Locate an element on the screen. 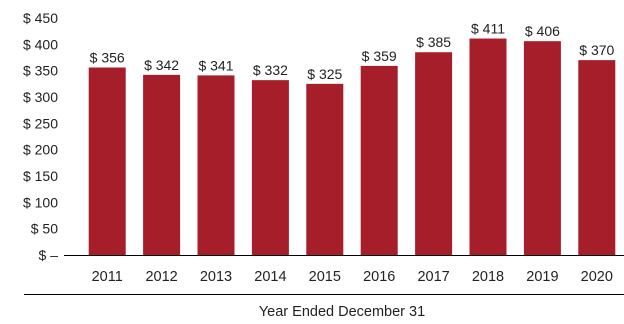 This screenshot has width=624, height=324. data-label-2020: $ 370 is located at coordinates (596, 50).